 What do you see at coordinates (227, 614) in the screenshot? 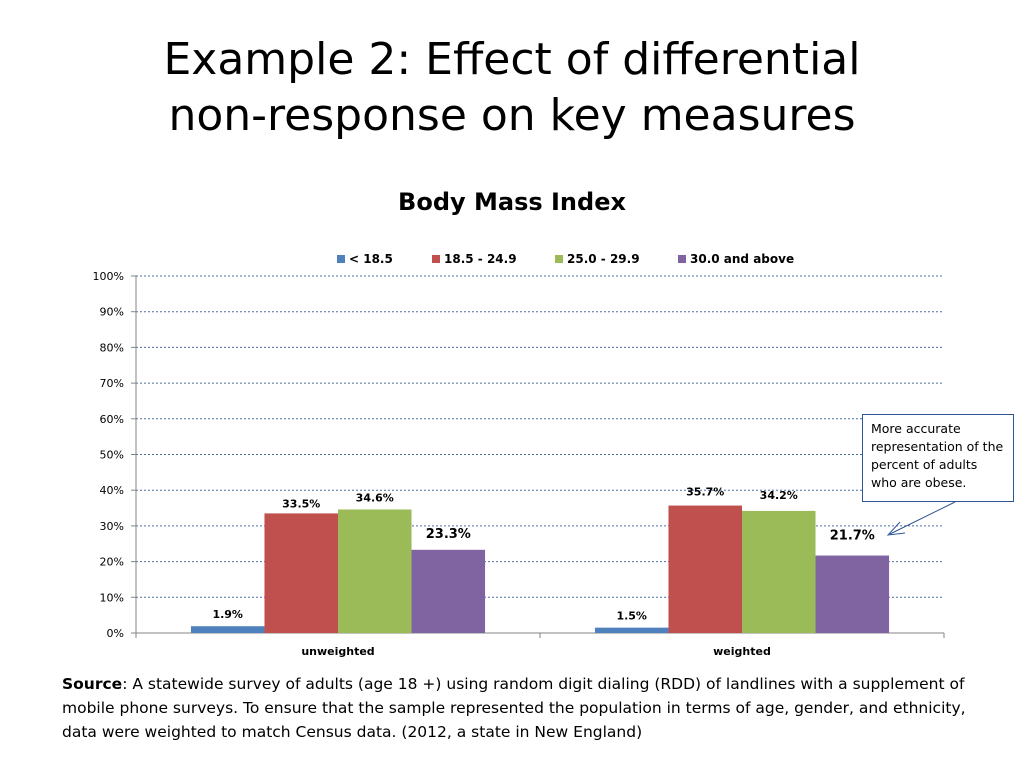
I see `data-label: 1.9%` at bounding box center [227, 614].